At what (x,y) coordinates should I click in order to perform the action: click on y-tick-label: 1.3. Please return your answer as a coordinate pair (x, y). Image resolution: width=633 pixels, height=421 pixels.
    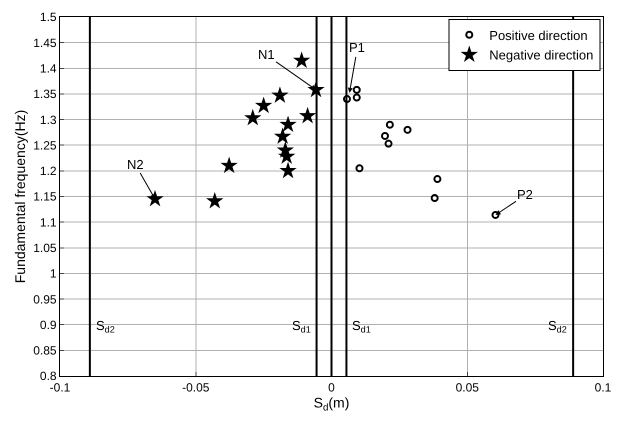
    Looking at the image, I should click on (48, 119).